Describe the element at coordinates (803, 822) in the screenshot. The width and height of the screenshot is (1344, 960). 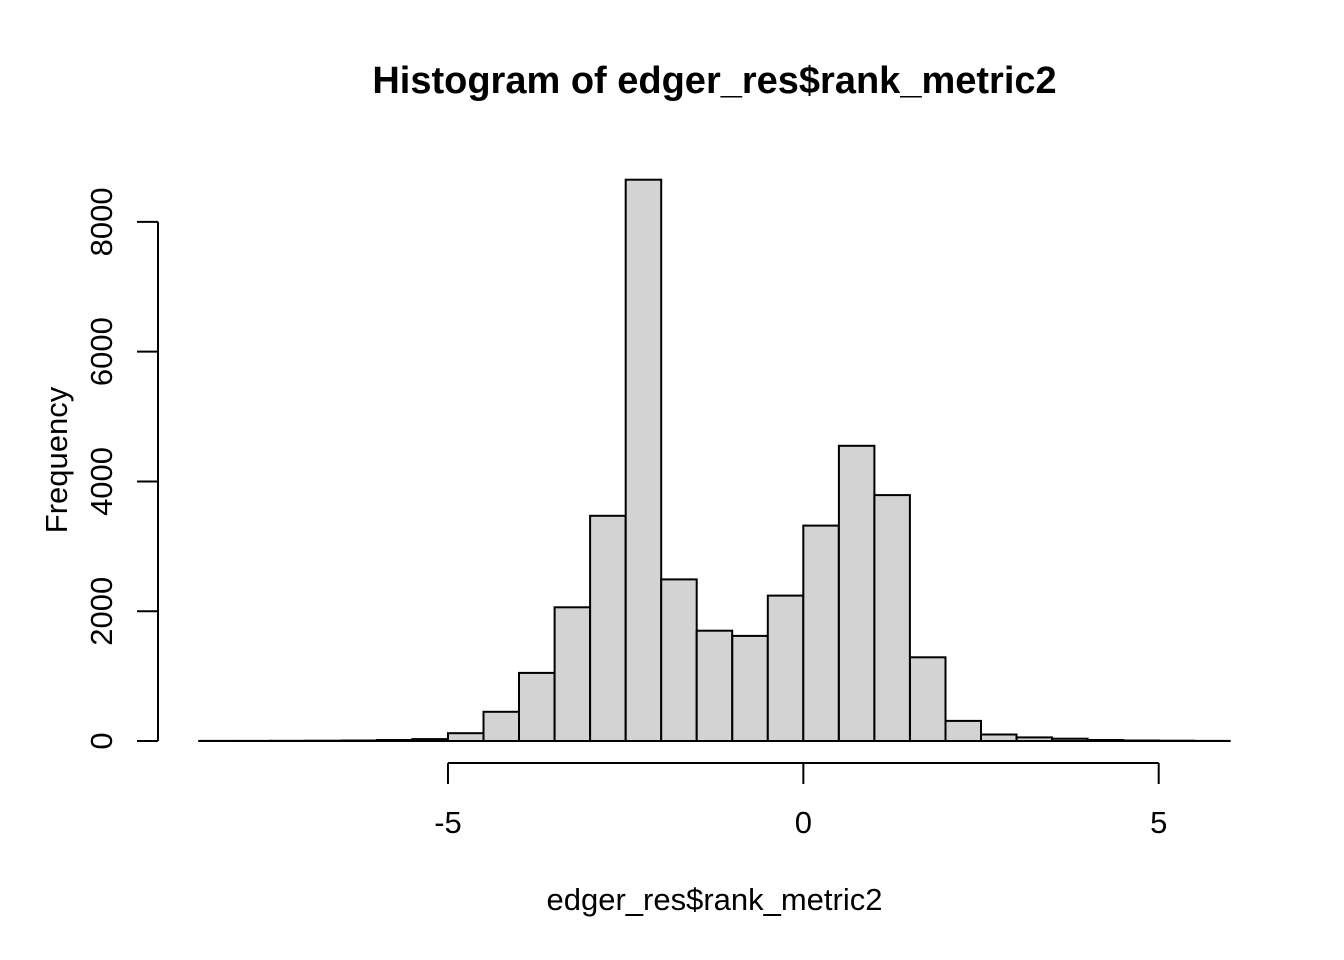
I see `x-tick-label: 0` at that location.